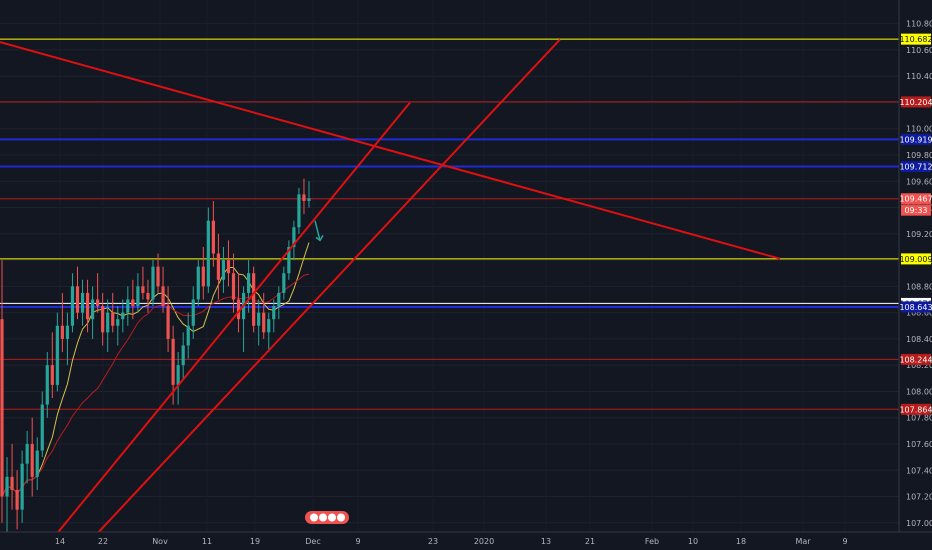 The width and height of the screenshot is (932, 550). What do you see at coordinates (652, 541) in the screenshot?
I see `time-tick-label: Feb` at bounding box center [652, 541].